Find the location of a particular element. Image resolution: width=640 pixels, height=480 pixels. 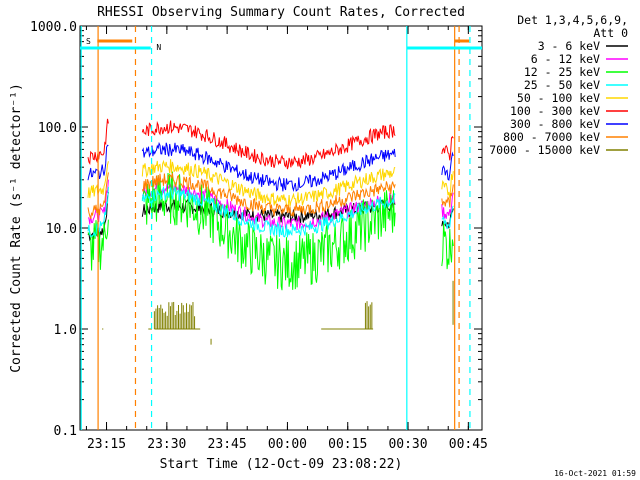

legend-label: 300 - 800 keV is located at coordinates (555, 124).